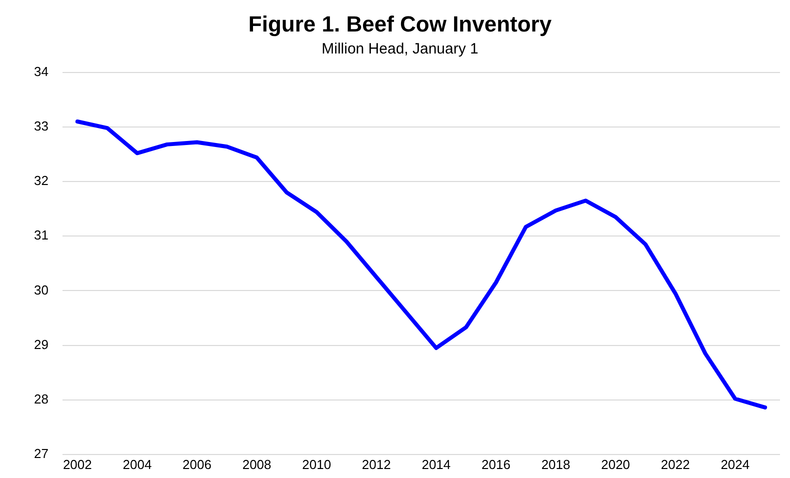  Describe the element at coordinates (496, 464) in the screenshot. I see `x-tick-label: 2016` at that location.